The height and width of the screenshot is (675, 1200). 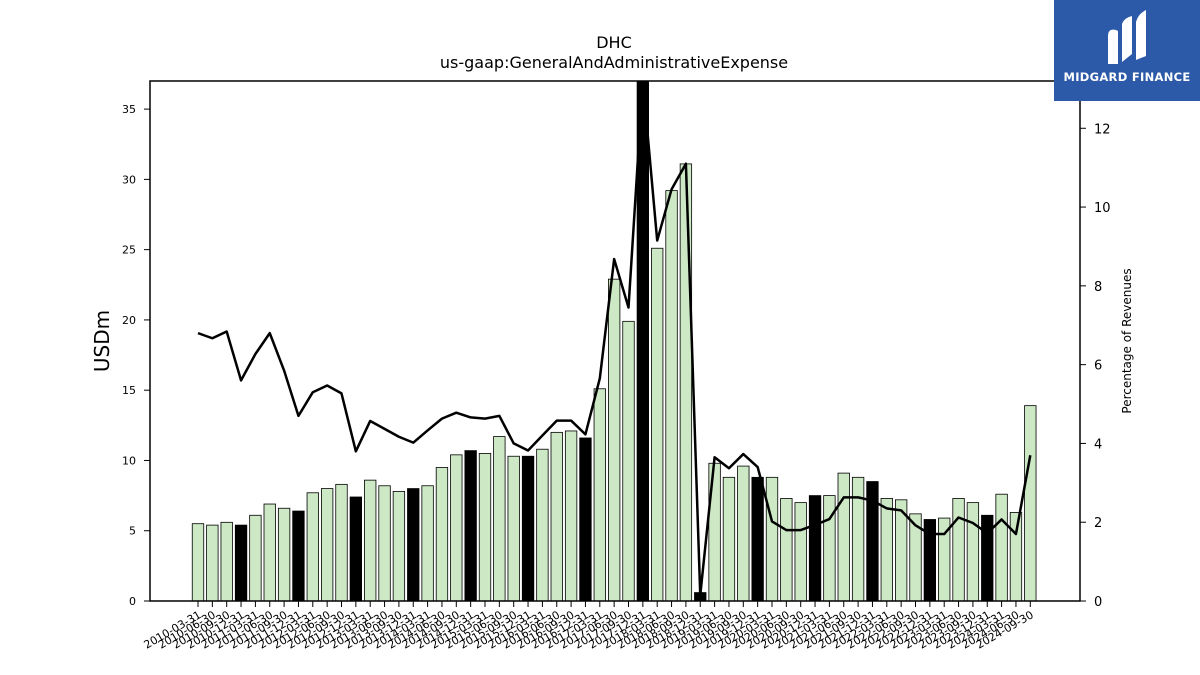 I want to click on y-tick-label: 30, so click(x=129, y=179).